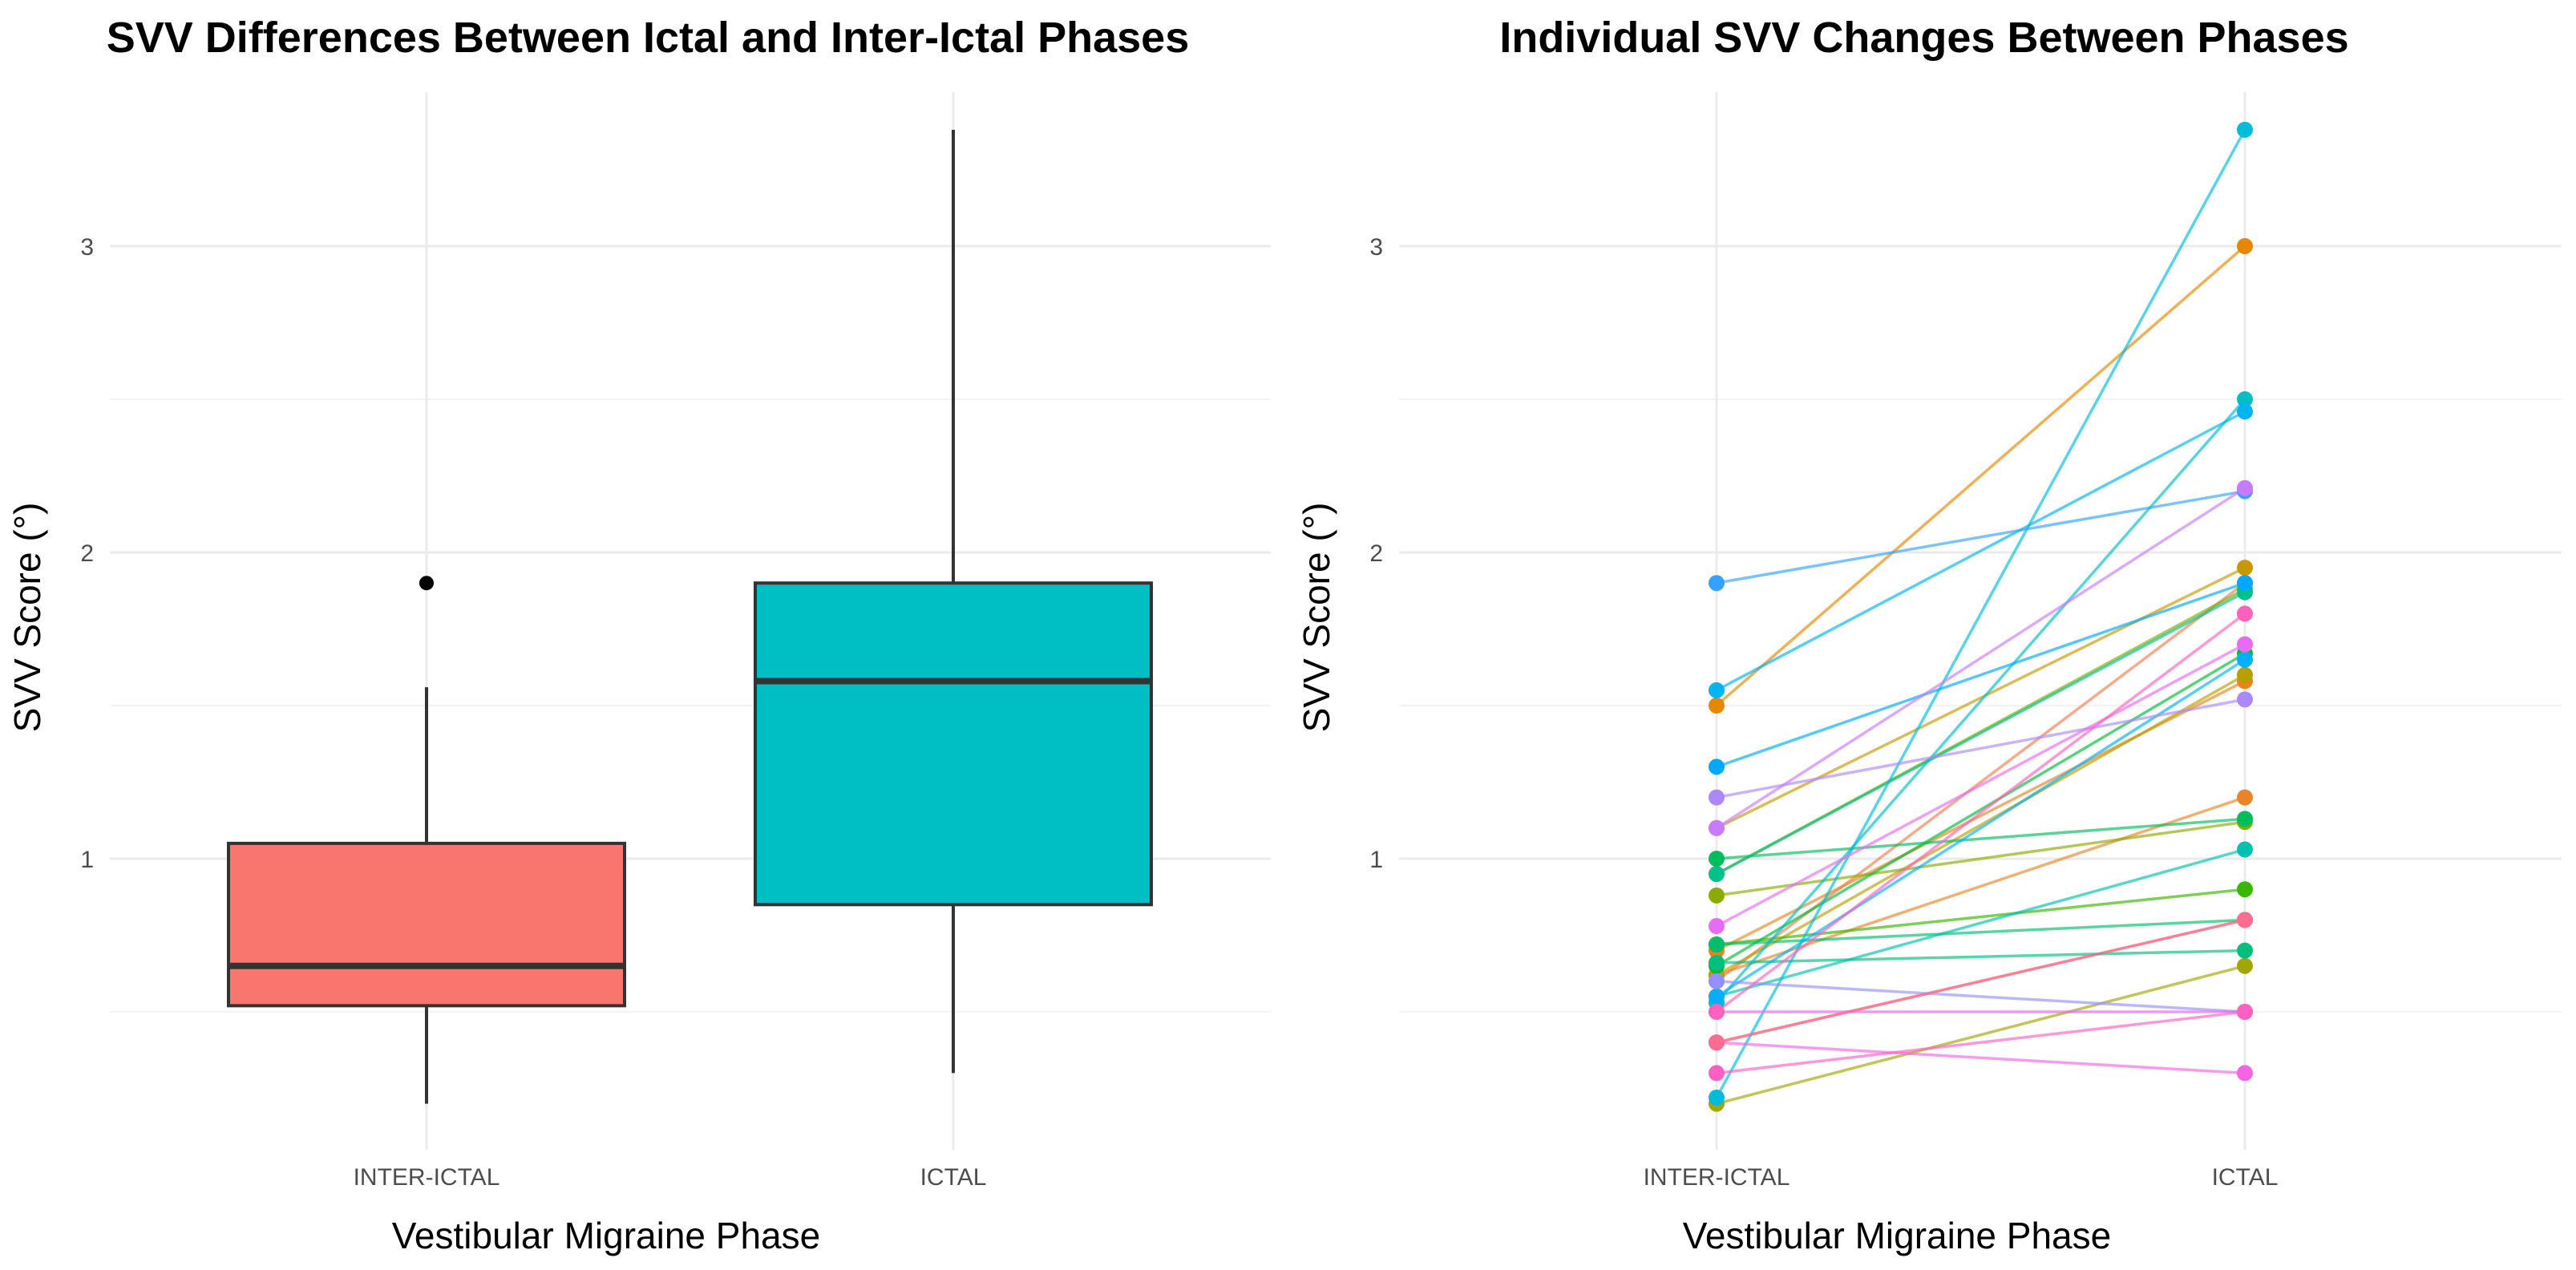  Describe the element at coordinates (670, 1177) in the screenshot. I see `boxplot-x-tick-labels: INTER-ICTAL ICTAL` at that location.